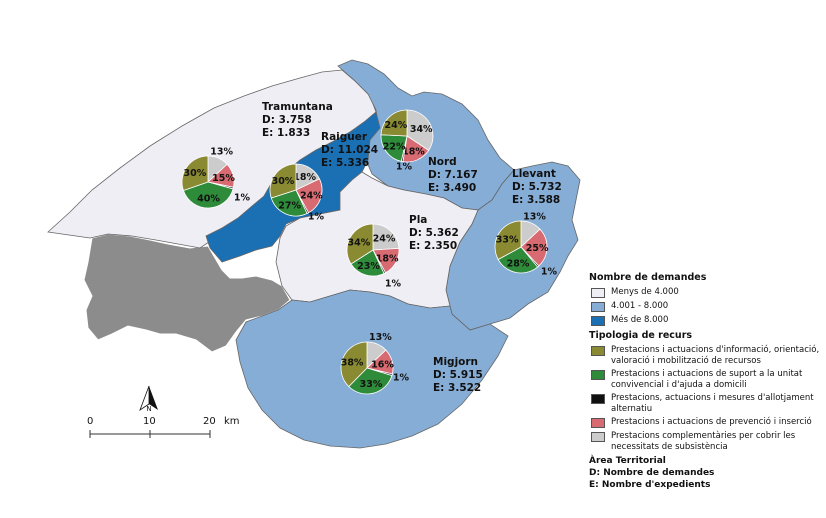  What do you see at coordinates (598, 321) in the screenshot?
I see `swatch-high` at bounding box center [598, 321].